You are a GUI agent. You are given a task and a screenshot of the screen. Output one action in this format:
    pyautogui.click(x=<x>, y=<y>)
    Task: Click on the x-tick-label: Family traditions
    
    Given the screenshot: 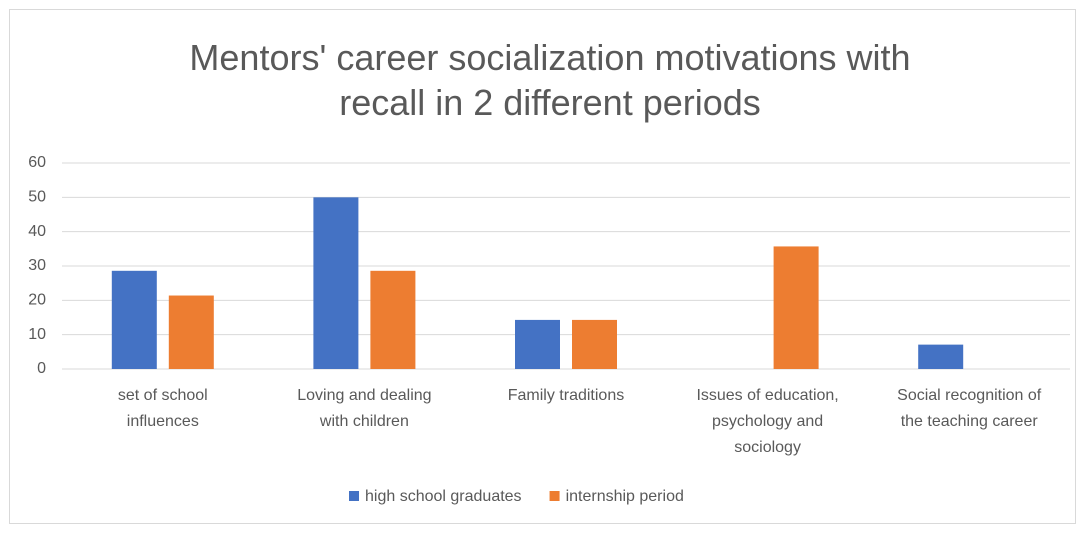 What is the action you would take?
    pyautogui.click(x=566, y=395)
    